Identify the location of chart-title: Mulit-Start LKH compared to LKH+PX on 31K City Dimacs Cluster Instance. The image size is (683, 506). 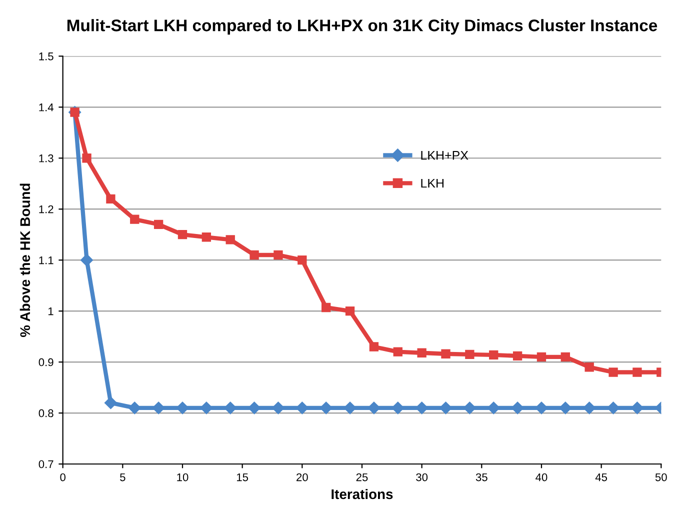
(362, 27).